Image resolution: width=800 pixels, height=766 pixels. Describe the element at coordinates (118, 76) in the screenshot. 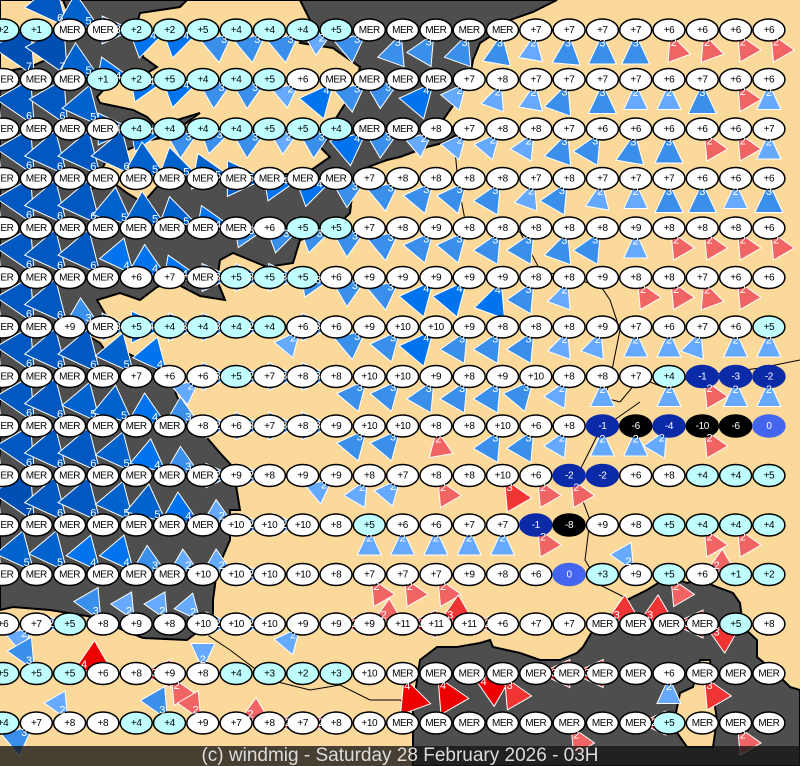

I see `wind-force-label: 4` at that location.